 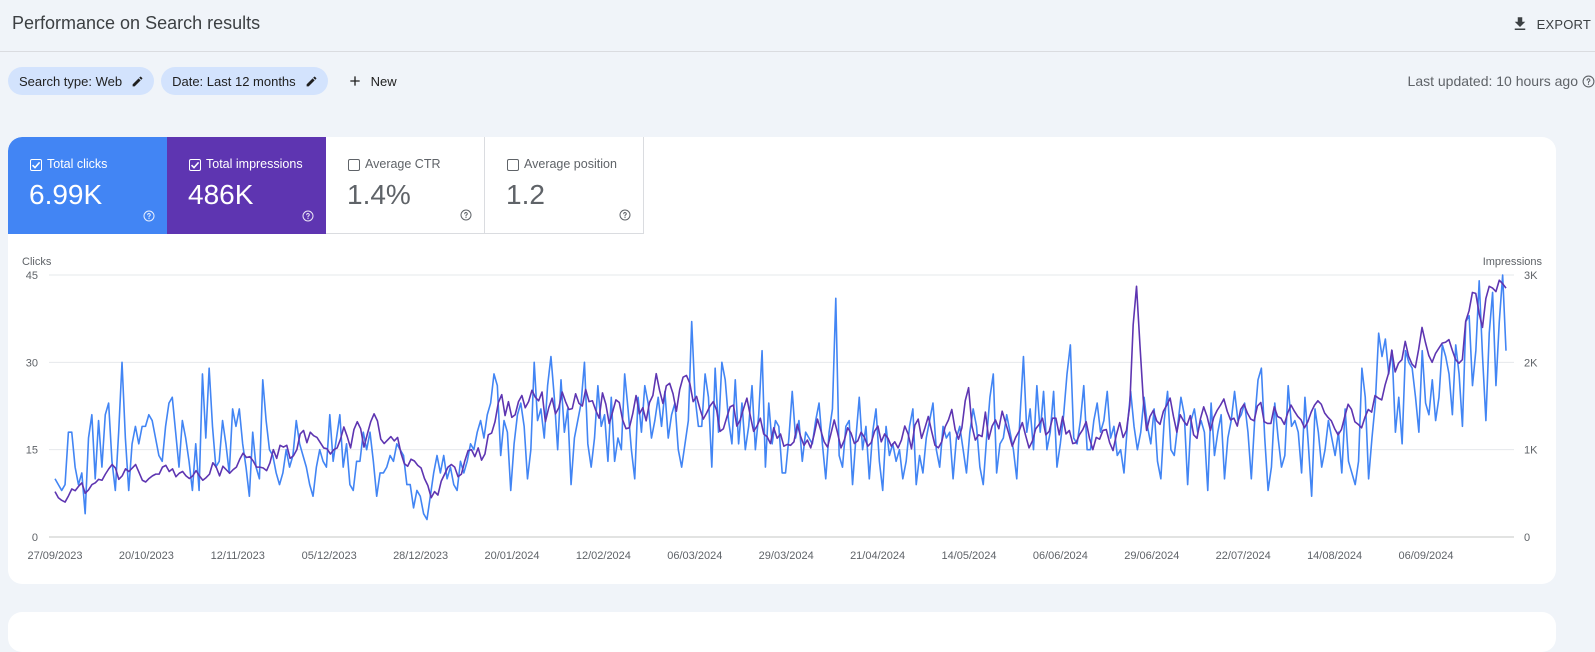 I want to click on x-tick-label: 12/11/2023, so click(x=238, y=556).